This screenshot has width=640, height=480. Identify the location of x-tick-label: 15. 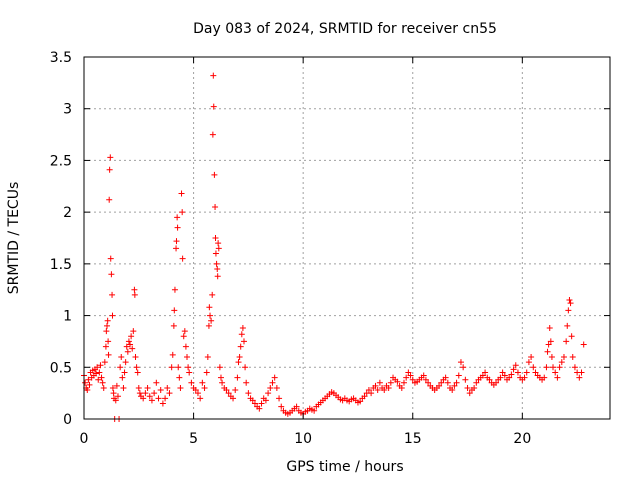
(413, 439).